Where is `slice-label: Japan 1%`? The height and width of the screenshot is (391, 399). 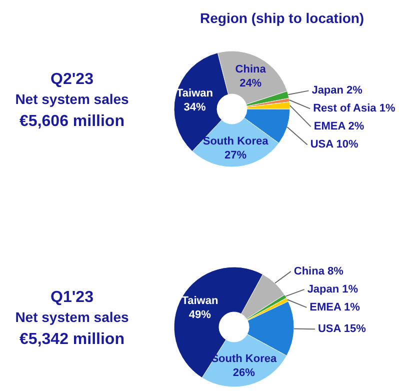
slice-label: Japan 1% is located at coordinates (332, 289).